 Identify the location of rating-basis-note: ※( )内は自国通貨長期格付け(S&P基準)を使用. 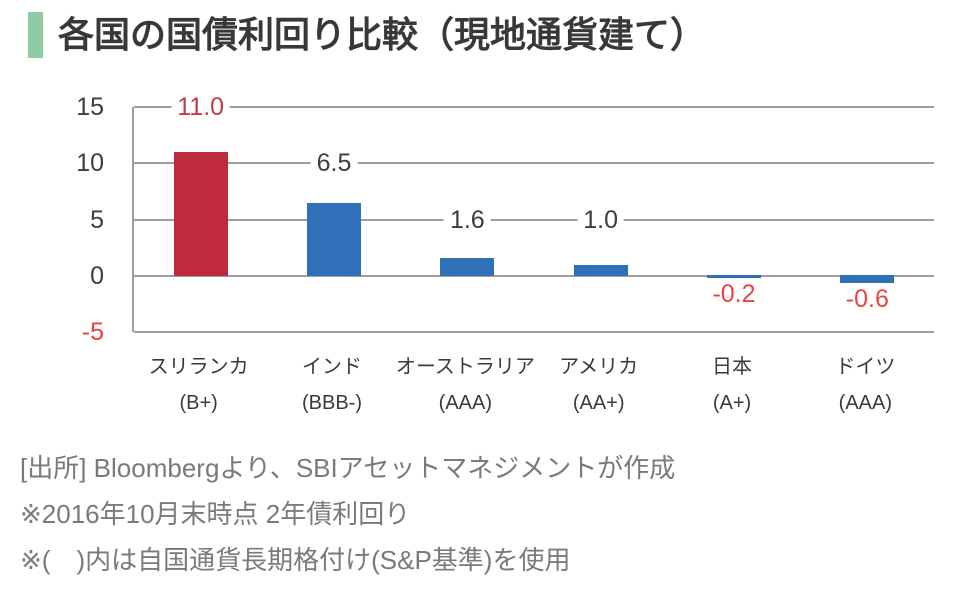
(295, 560).